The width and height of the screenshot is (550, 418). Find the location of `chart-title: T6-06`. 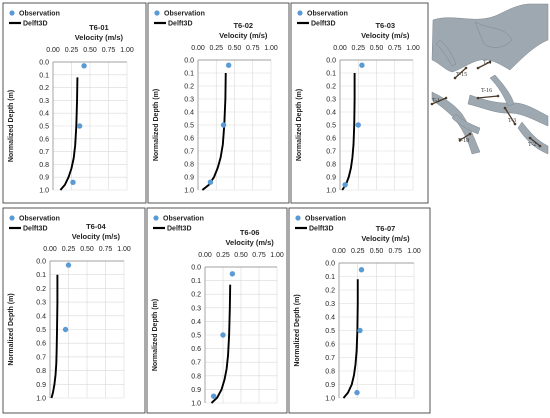

chart-title: T6-06 is located at coordinates (250, 232).